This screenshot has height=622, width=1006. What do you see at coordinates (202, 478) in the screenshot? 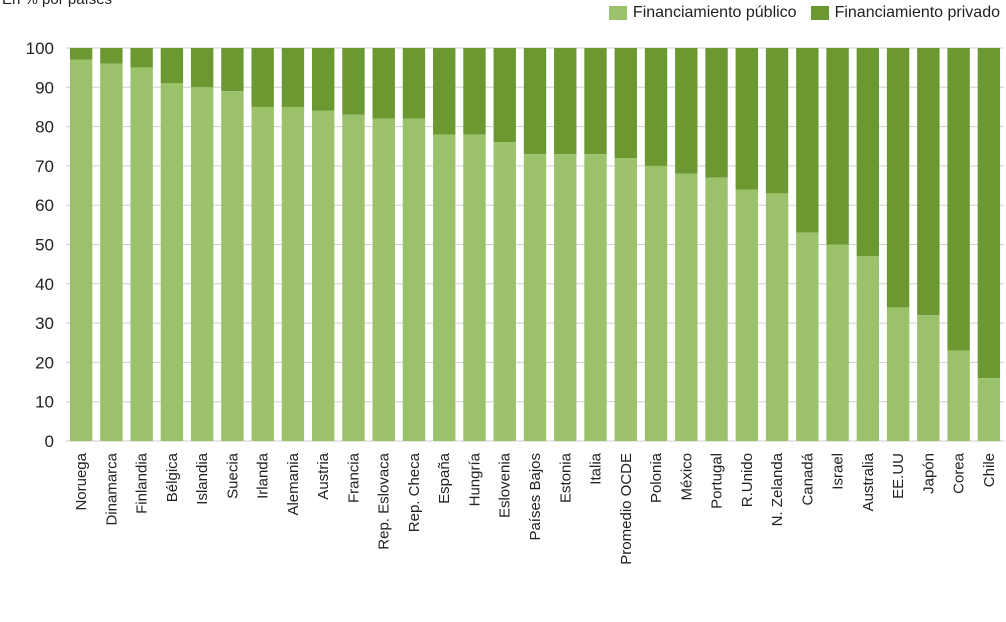
I see `x-tick-label: Islandia` at bounding box center [202, 478].